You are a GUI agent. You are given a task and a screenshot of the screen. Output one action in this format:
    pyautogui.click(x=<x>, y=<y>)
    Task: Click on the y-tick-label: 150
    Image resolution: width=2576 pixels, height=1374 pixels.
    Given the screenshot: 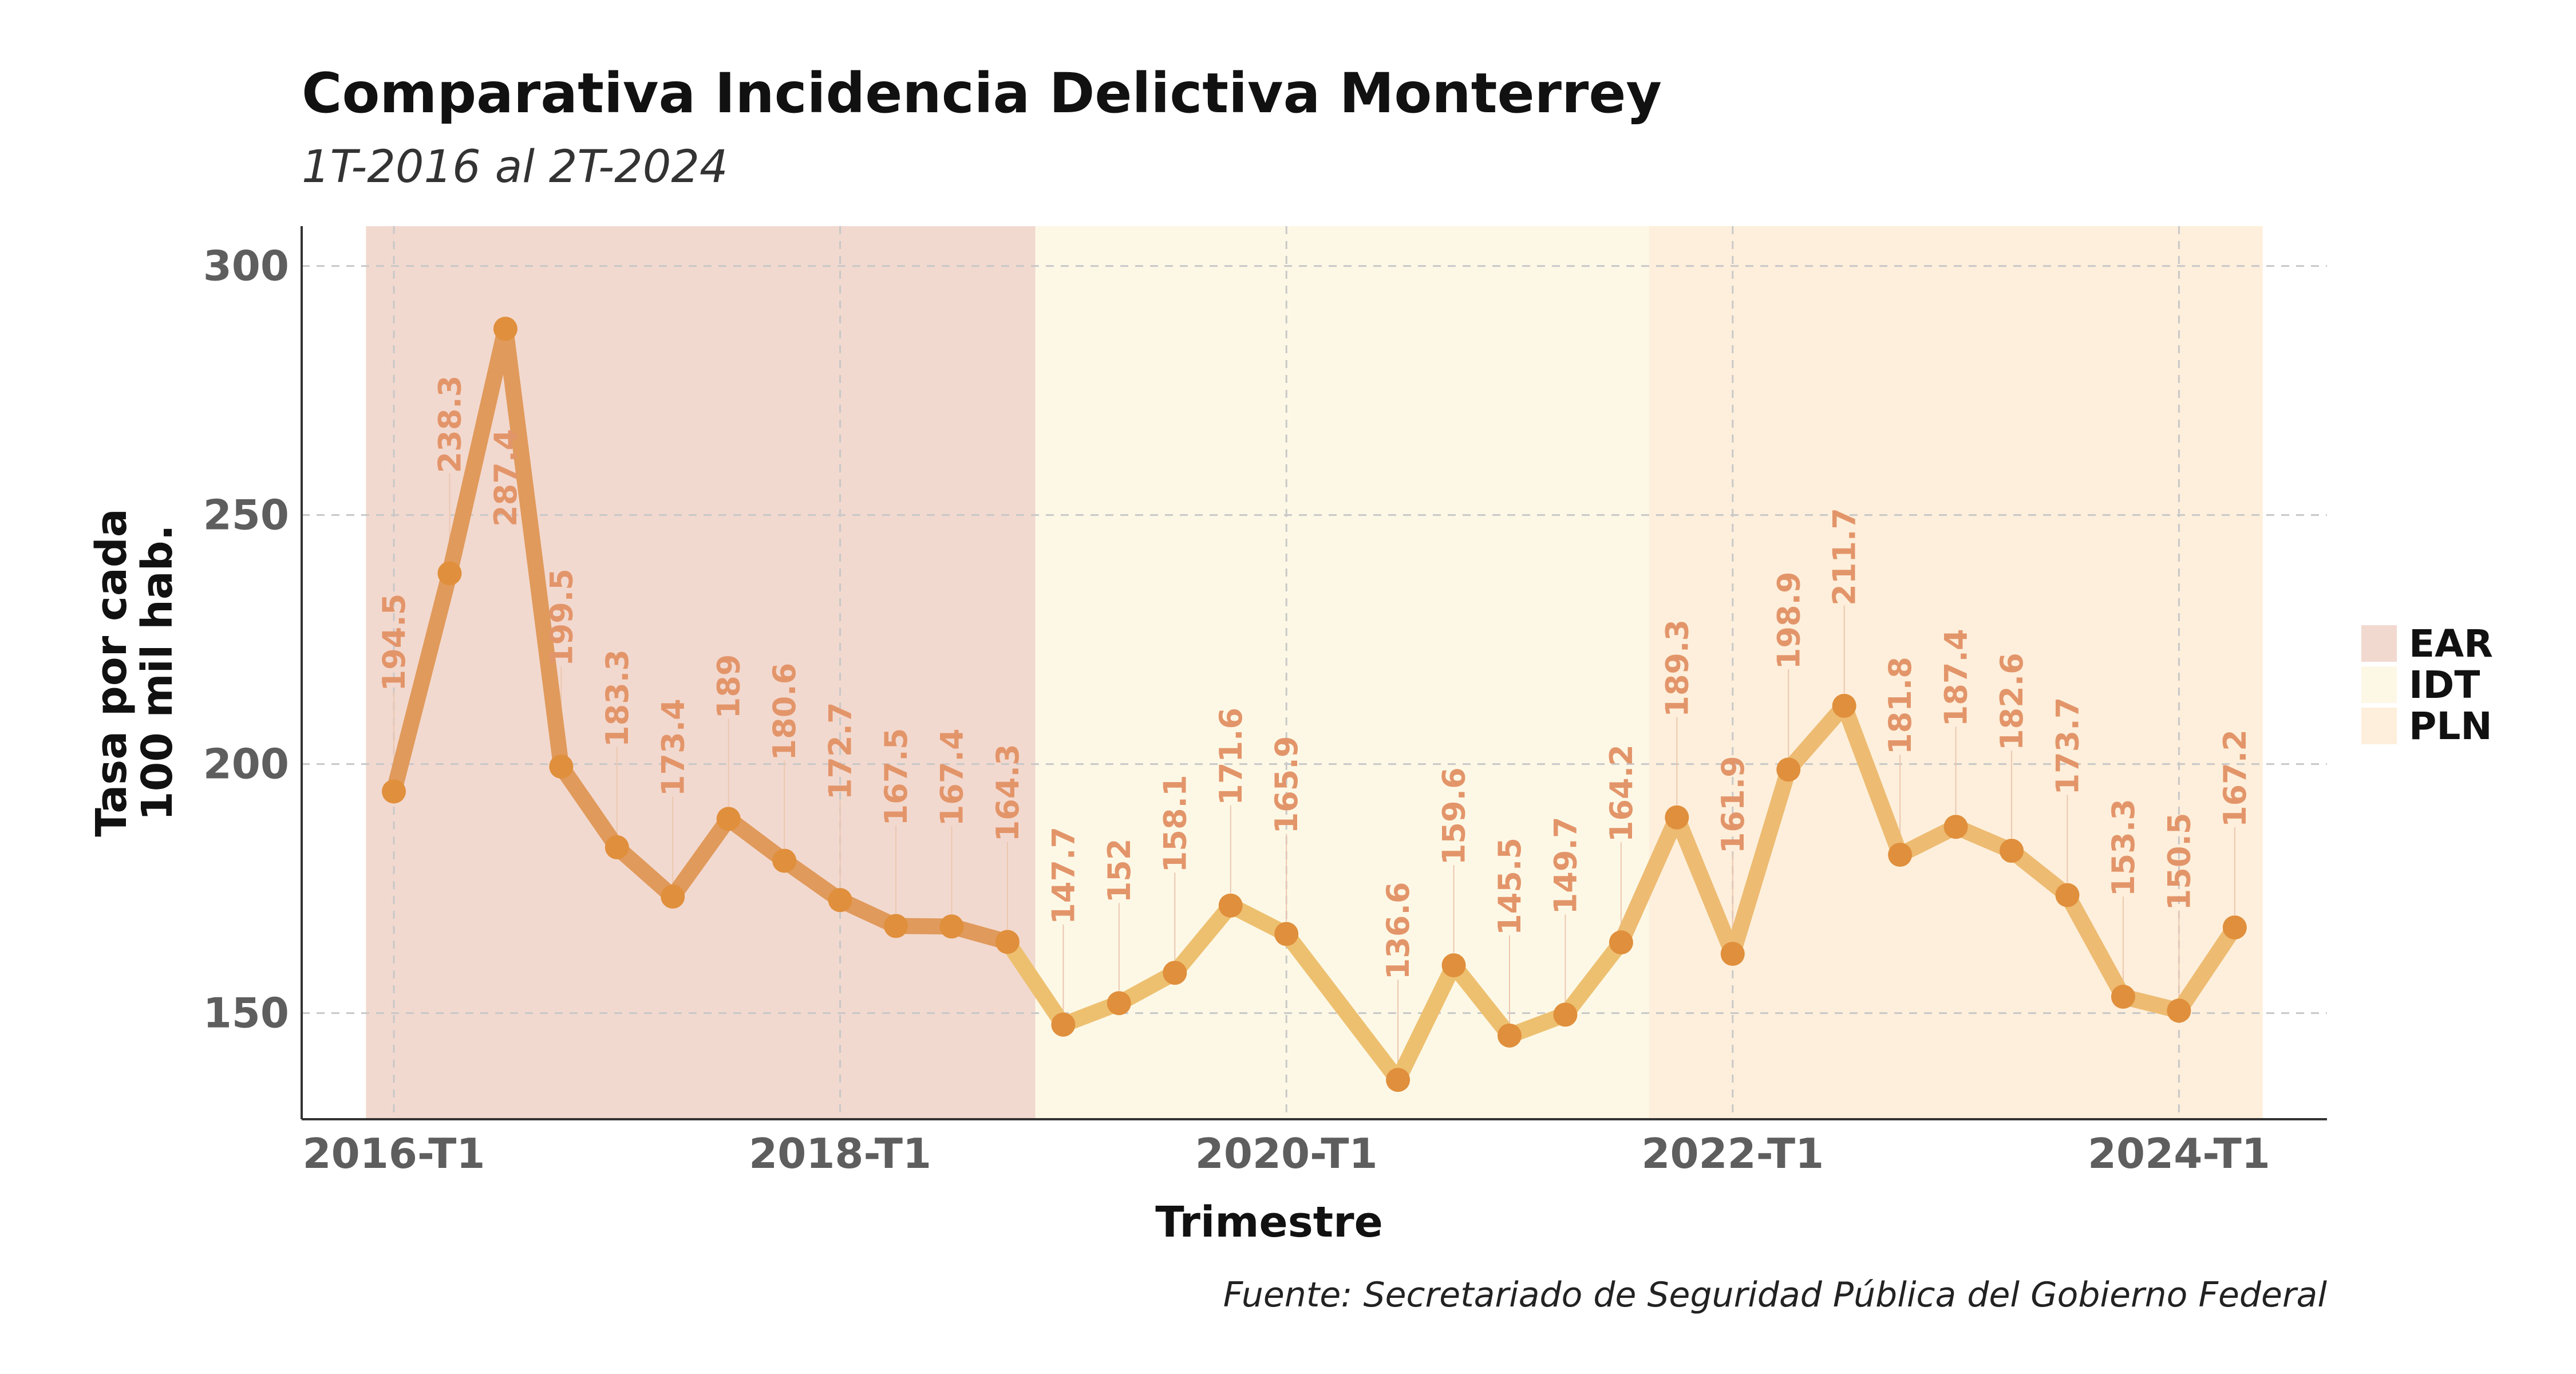 What is the action you would take?
    pyautogui.click(x=246, y=1013)
    